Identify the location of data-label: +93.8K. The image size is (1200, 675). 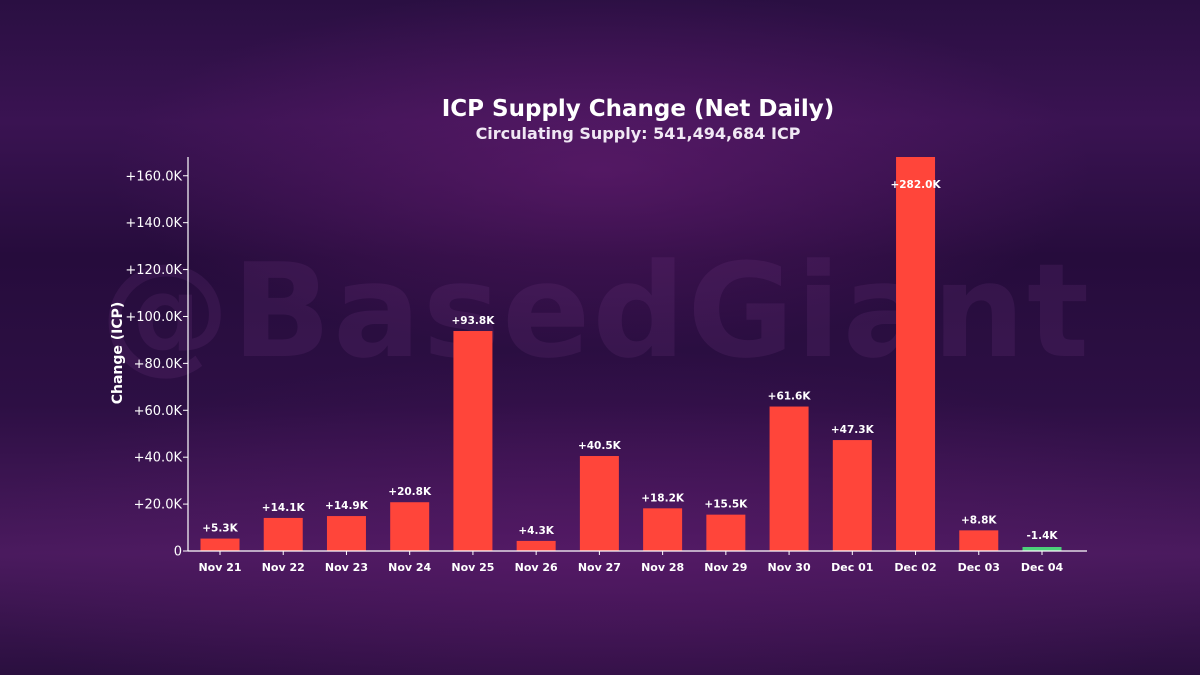
(474, 321).